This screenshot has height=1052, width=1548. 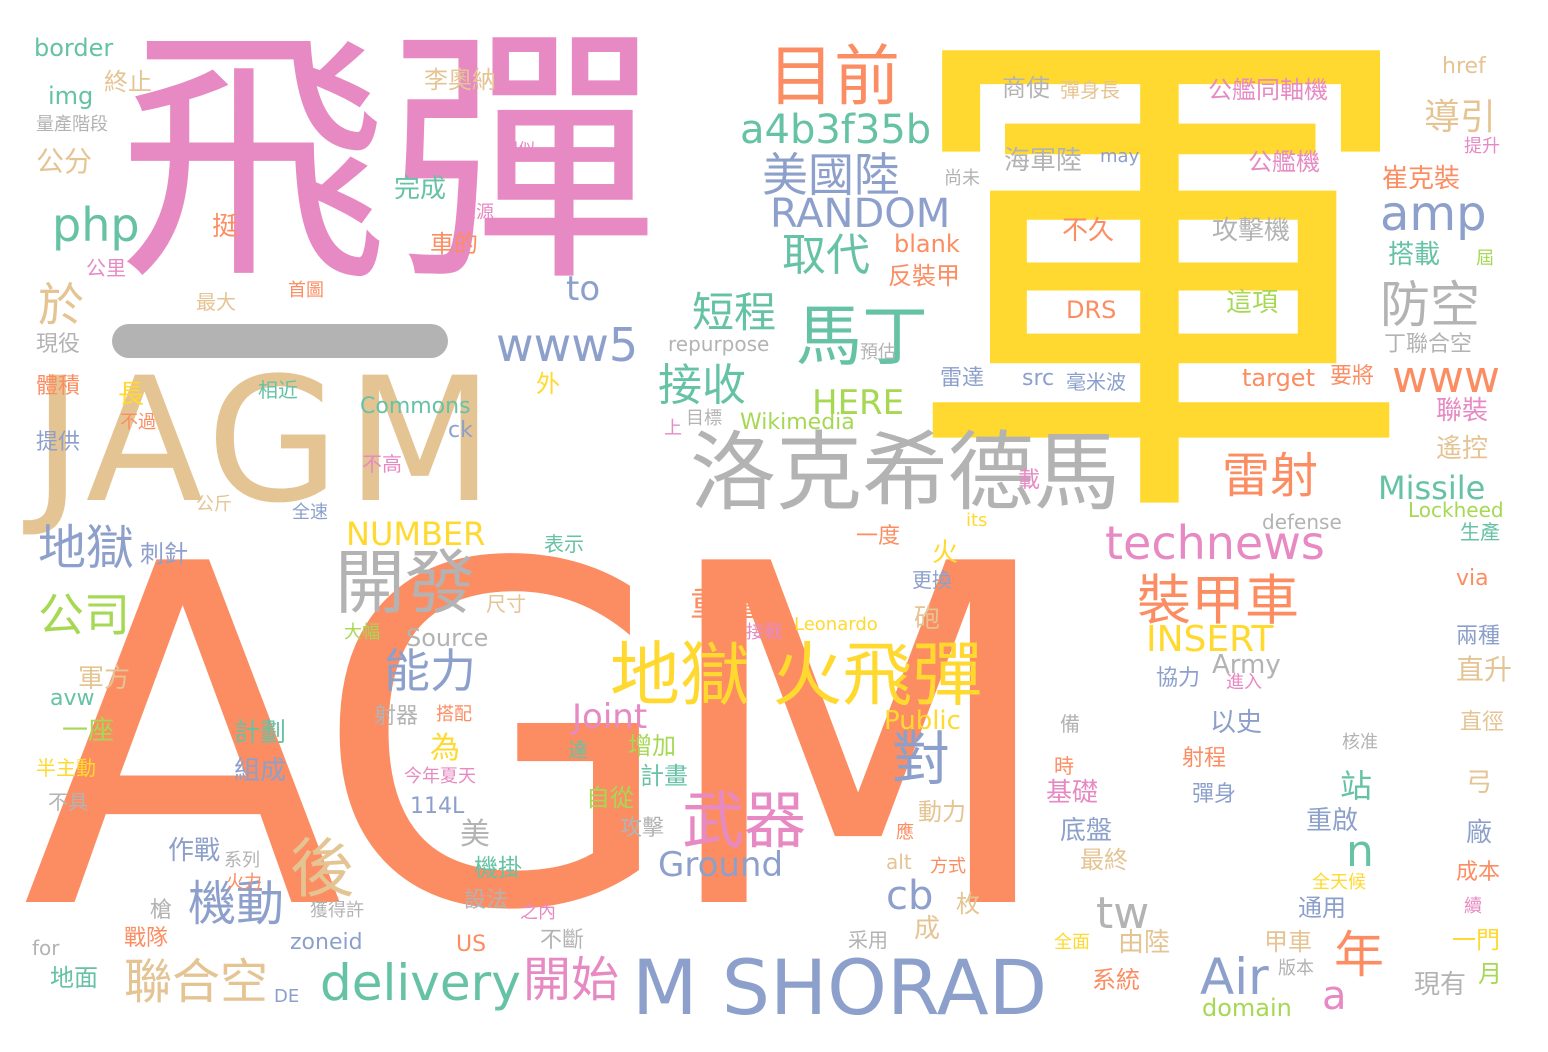 What do you see at coordinates (46, 948) in the screenshot?
I see `cloud-word: for` at bounding box center [46, 948].